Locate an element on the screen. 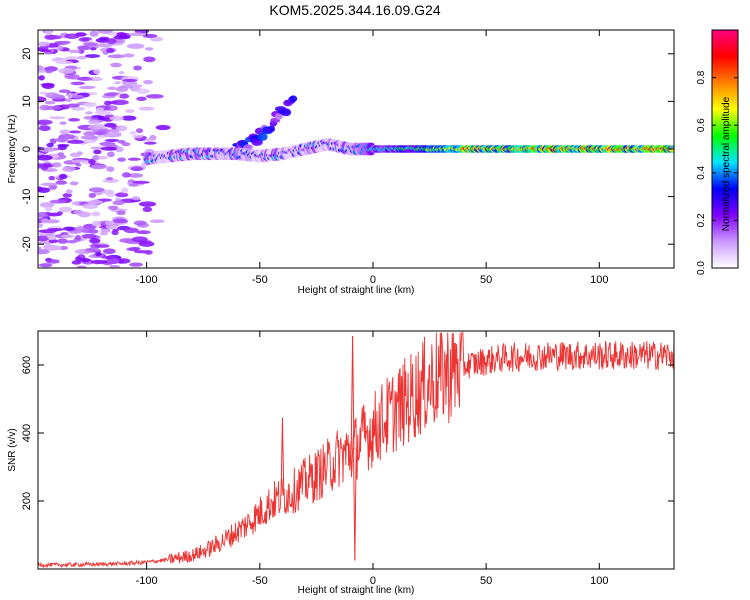 This screenshot has height=600, width=750. x-tick-label: 100 is located at coordinates (599, 280).